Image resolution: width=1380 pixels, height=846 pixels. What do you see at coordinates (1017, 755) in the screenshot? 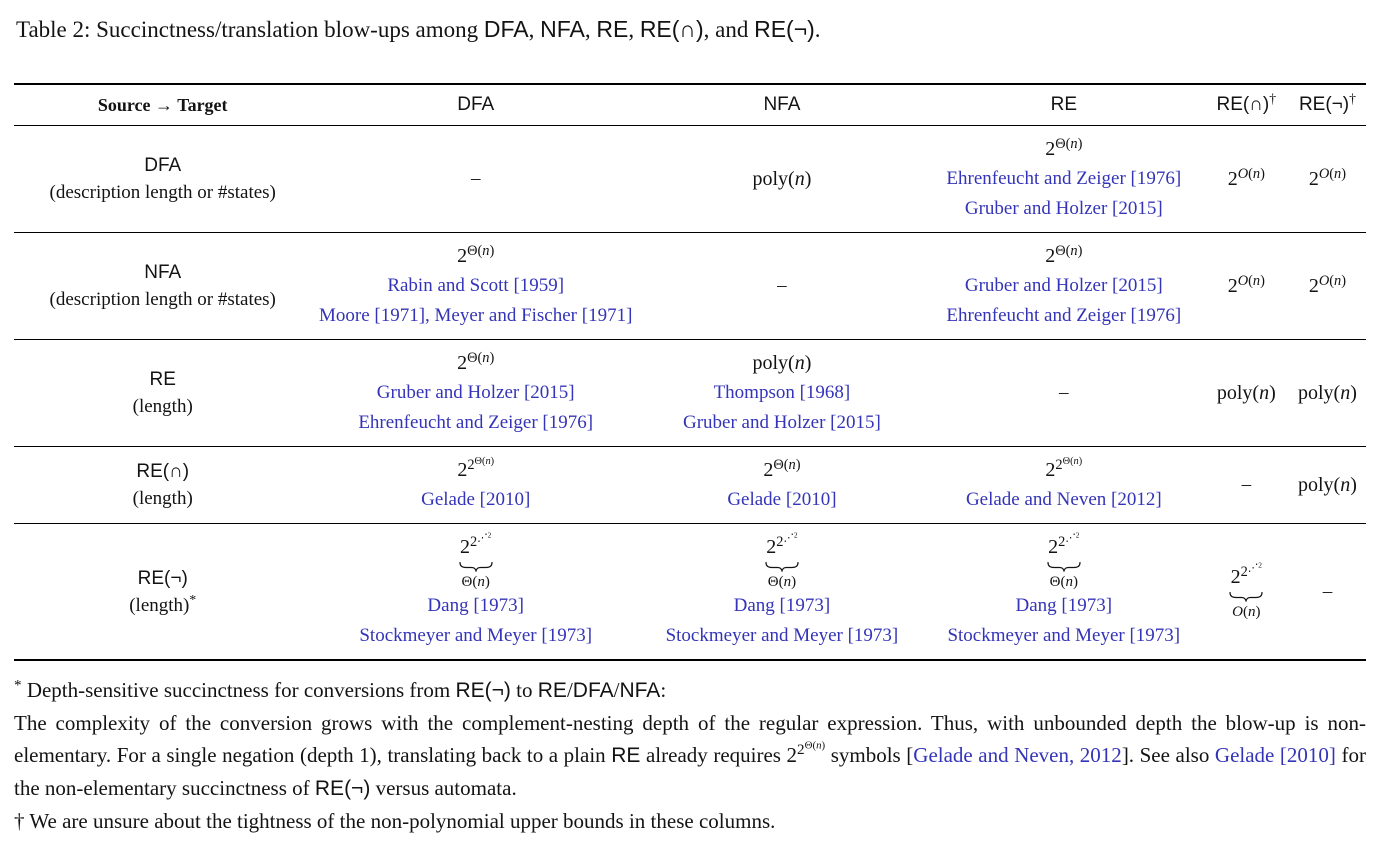
I see `citation-link: Gelade and Neven, 2012` at bounding box center [1017, 755].